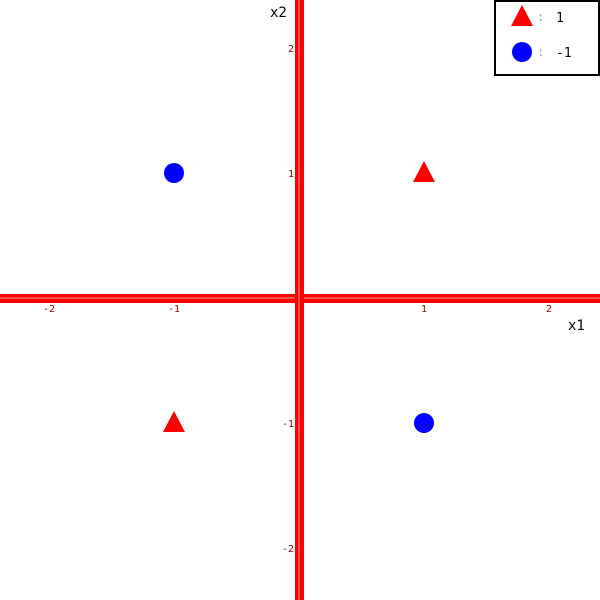  I want to click on y-axis-label: x2, so click(278, 13).